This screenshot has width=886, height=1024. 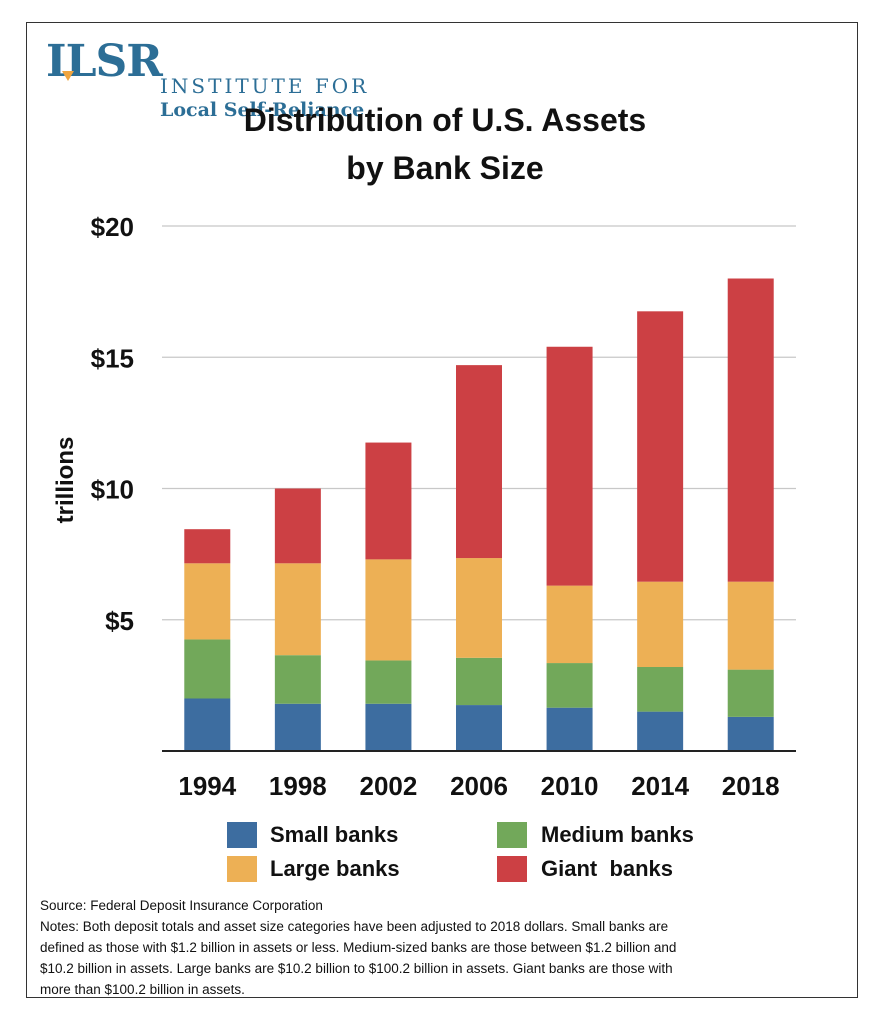 What do you see at coordinates (298, 786) in the screenshot?
I see `x-tick-label: 1998` at bounding box center [298, 786].